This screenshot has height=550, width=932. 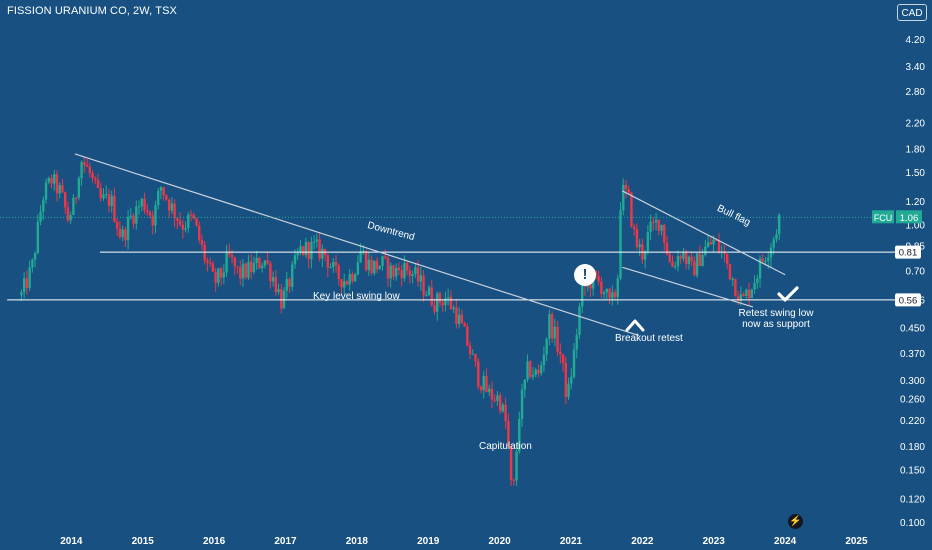 I want to click on level-price-label: 0.56, so click(x=908, y=300).